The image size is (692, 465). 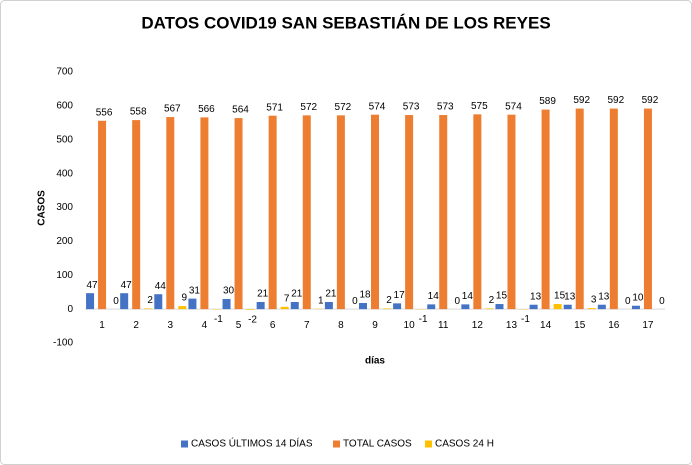 I want to click on data-label: 10, so click(x=638, y=297).